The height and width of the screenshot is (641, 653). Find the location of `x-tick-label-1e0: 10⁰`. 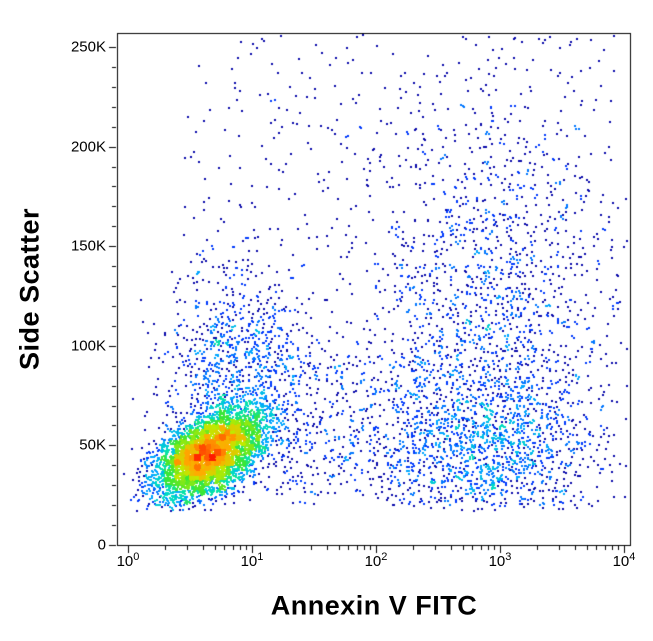

x-tick-label-1e0: 10⁰ is located at coordinates (128, 561).